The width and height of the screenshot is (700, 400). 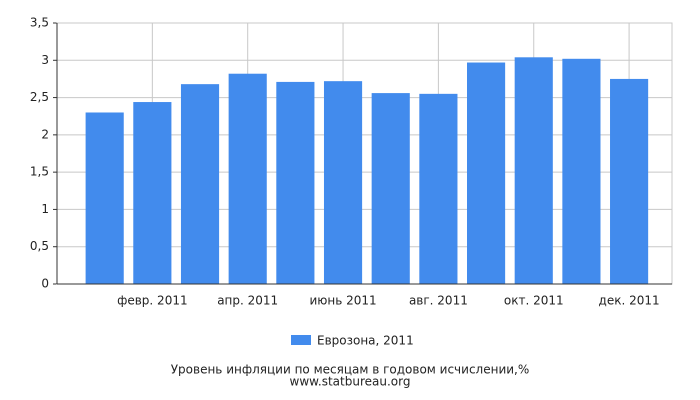 What do you see at coordinates (350, 382) in the screenshot?
I see `chart-subtitle: www.statbureau.org` at bounding box center [350, 382].